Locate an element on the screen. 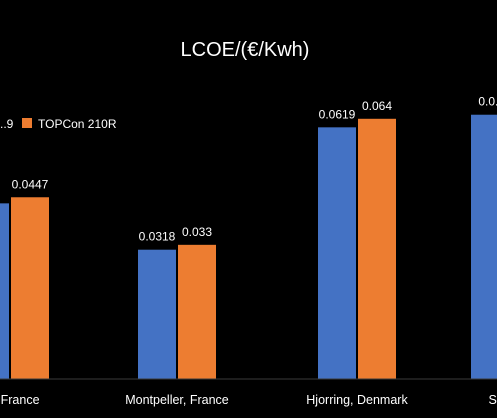 The width and height of the screenshot is (497, 418). category-label-1: ..s, France is located at coordinates (20, 400).